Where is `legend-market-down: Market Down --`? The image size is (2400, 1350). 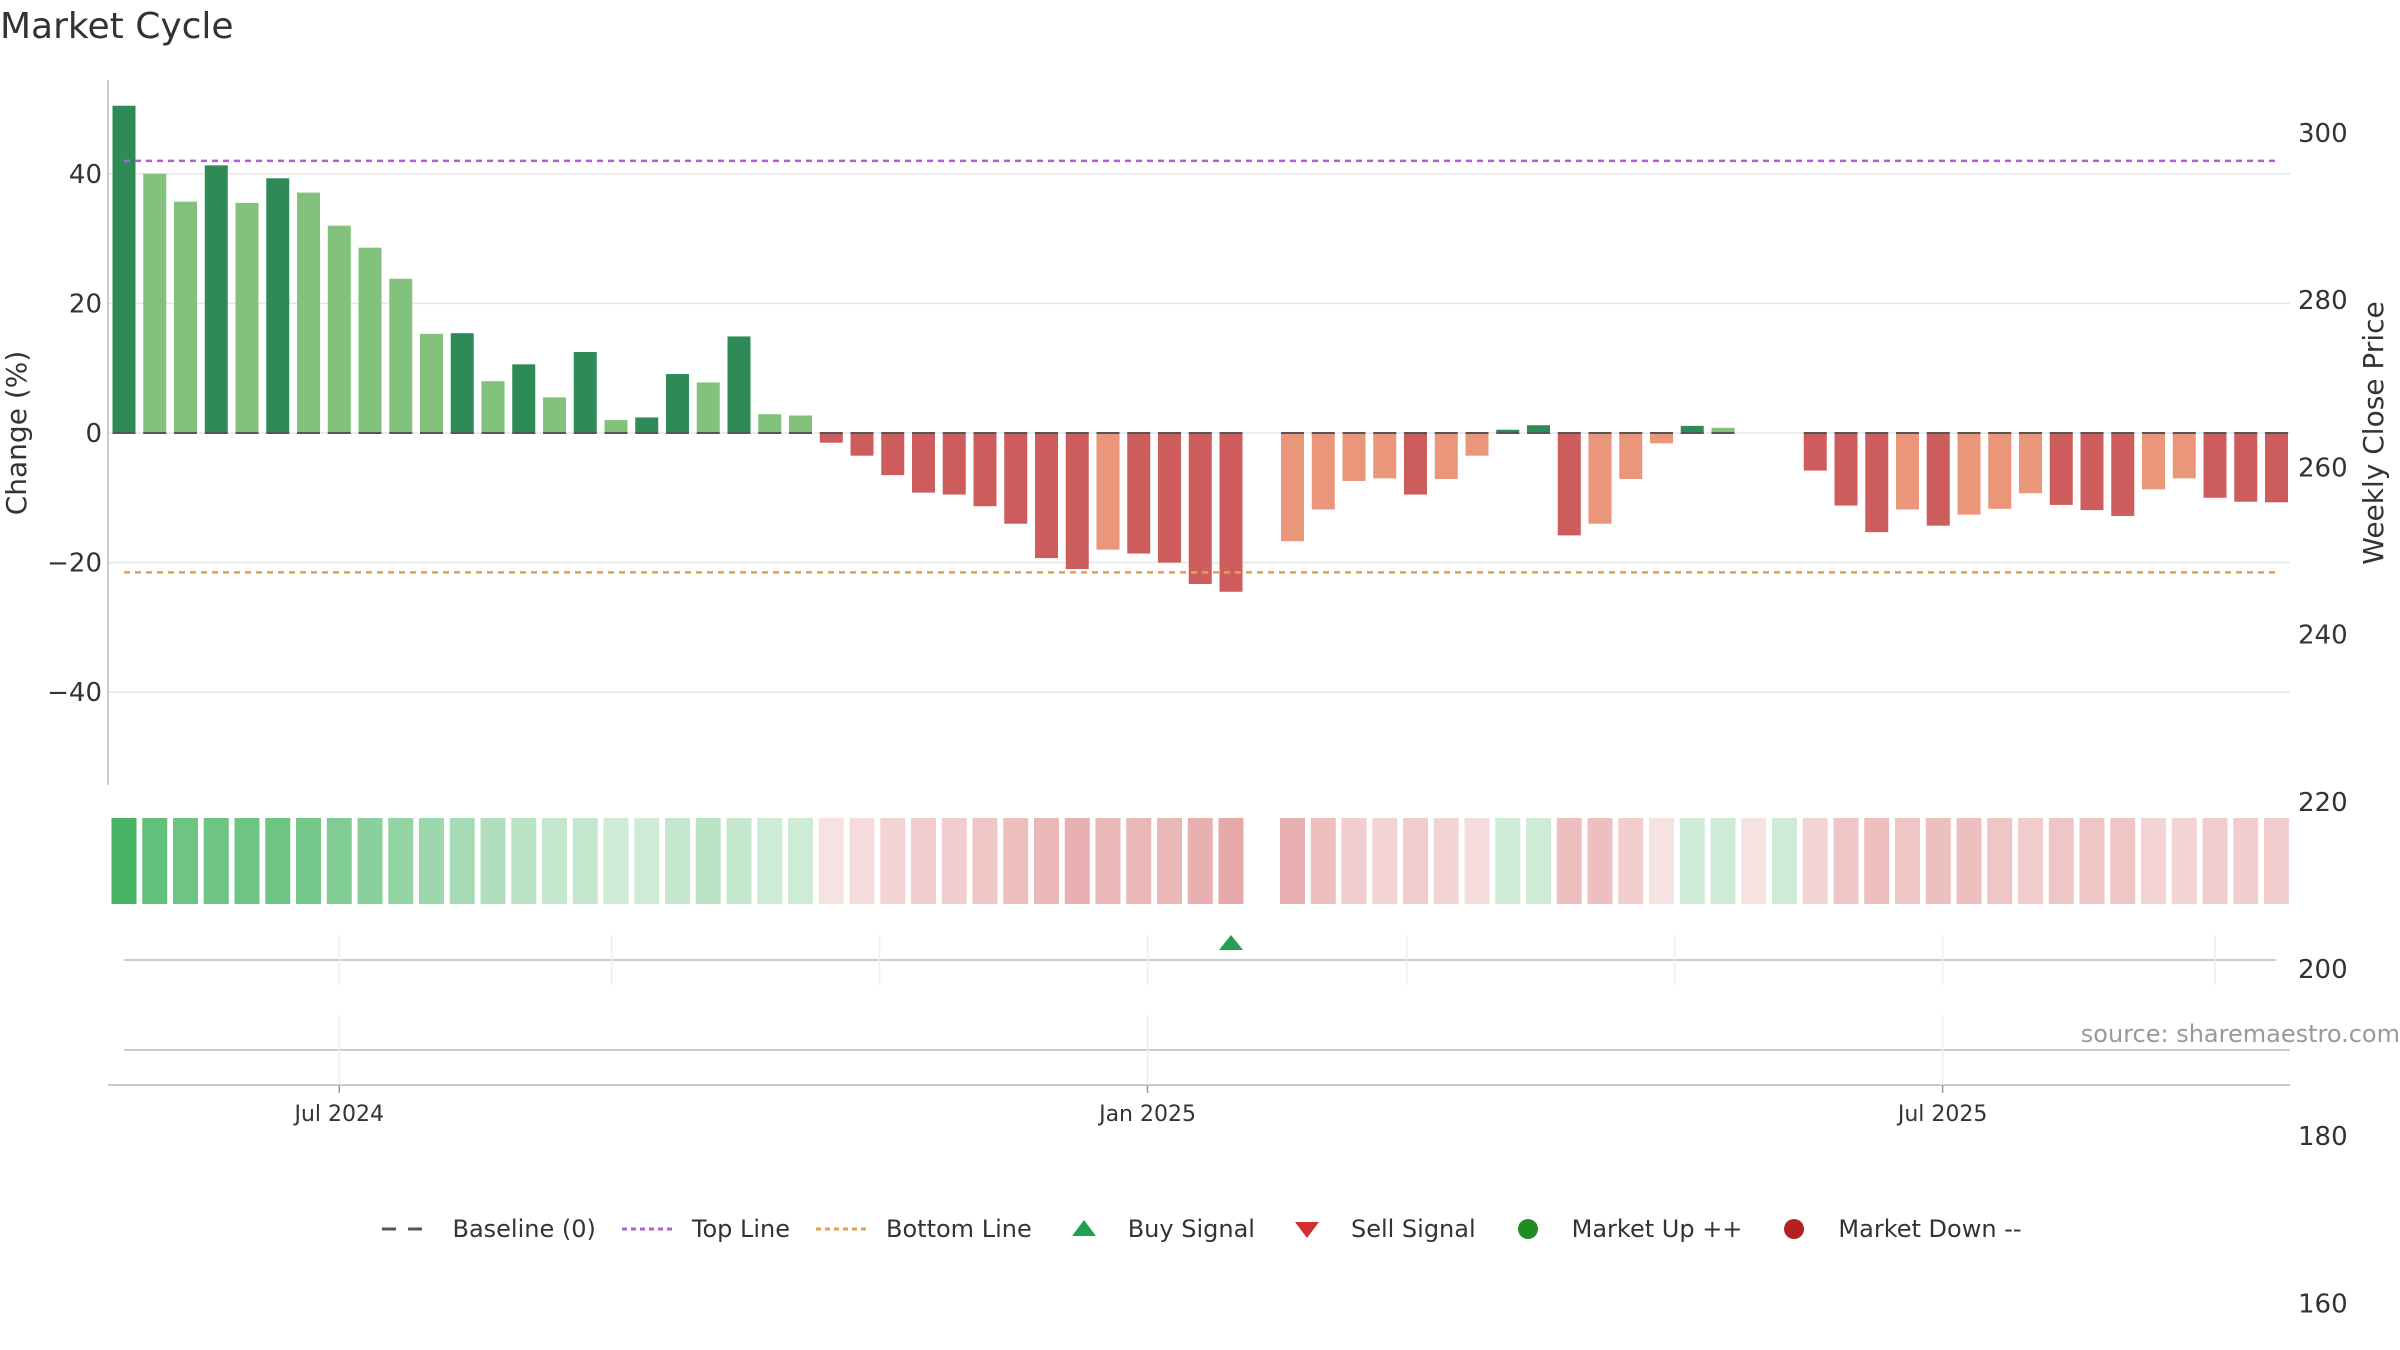
legend-market-down: Market Down -- is located at coordinates (1893, 1229).